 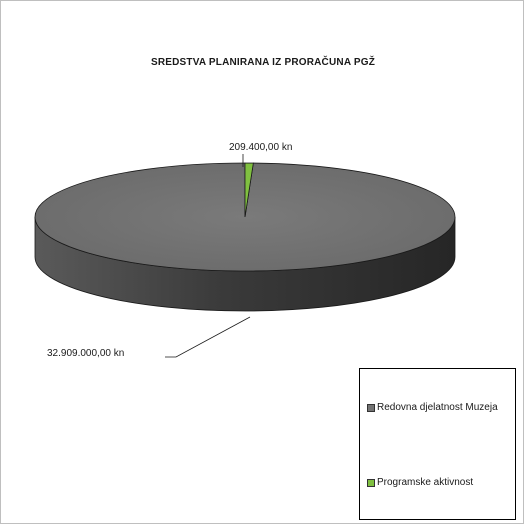 I want to click on data-label-programske-aktivnost: 209.400,00 kn, so click(x=261, y=147).